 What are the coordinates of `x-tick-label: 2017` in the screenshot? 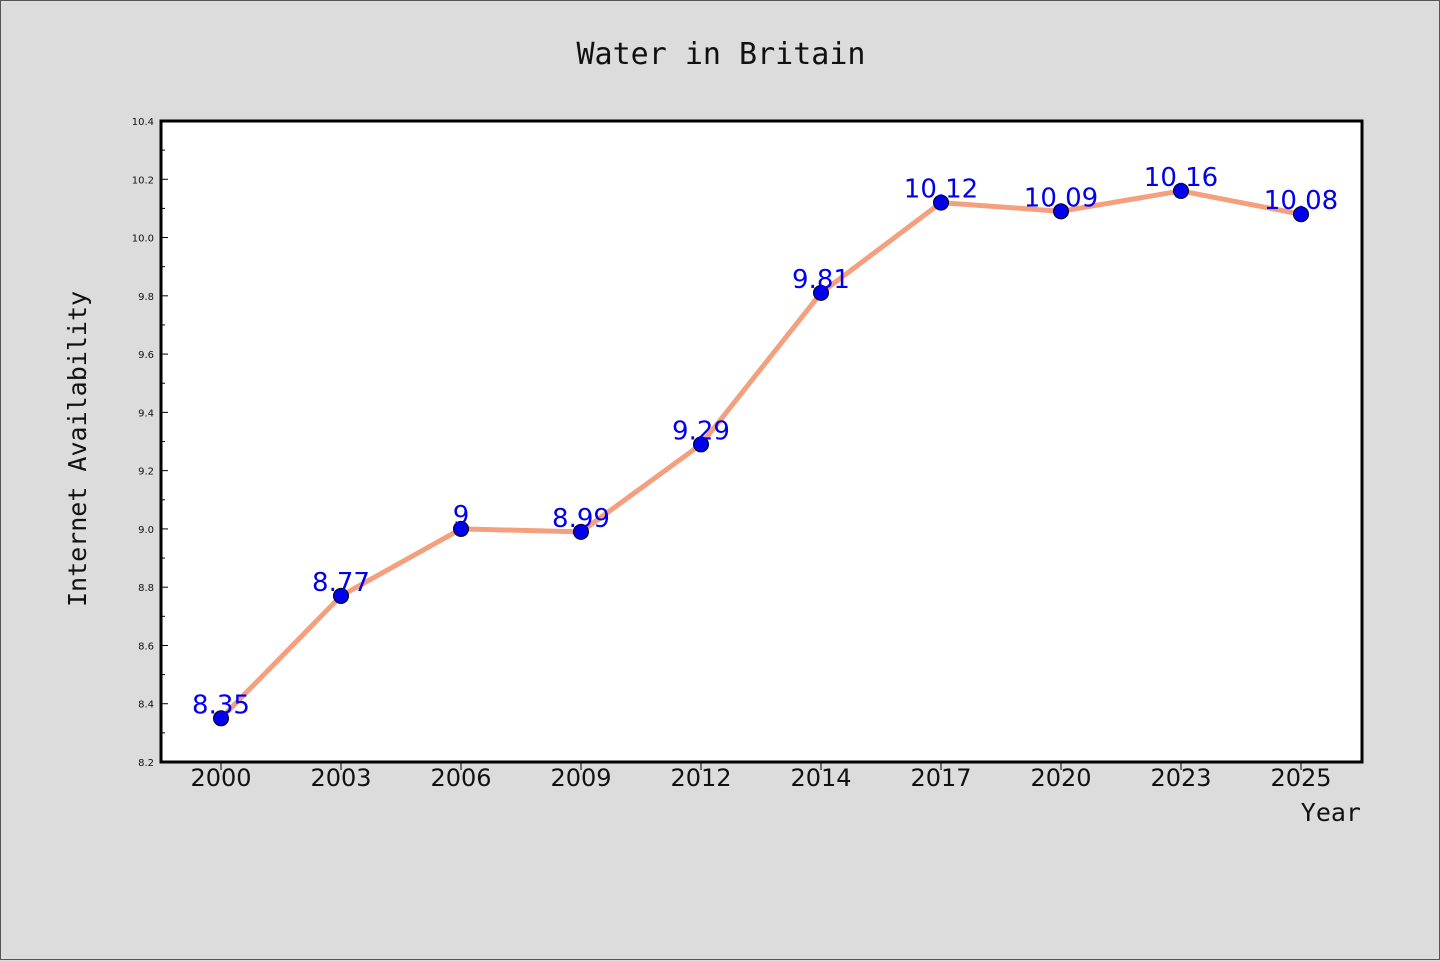 It's located at (940, 778).